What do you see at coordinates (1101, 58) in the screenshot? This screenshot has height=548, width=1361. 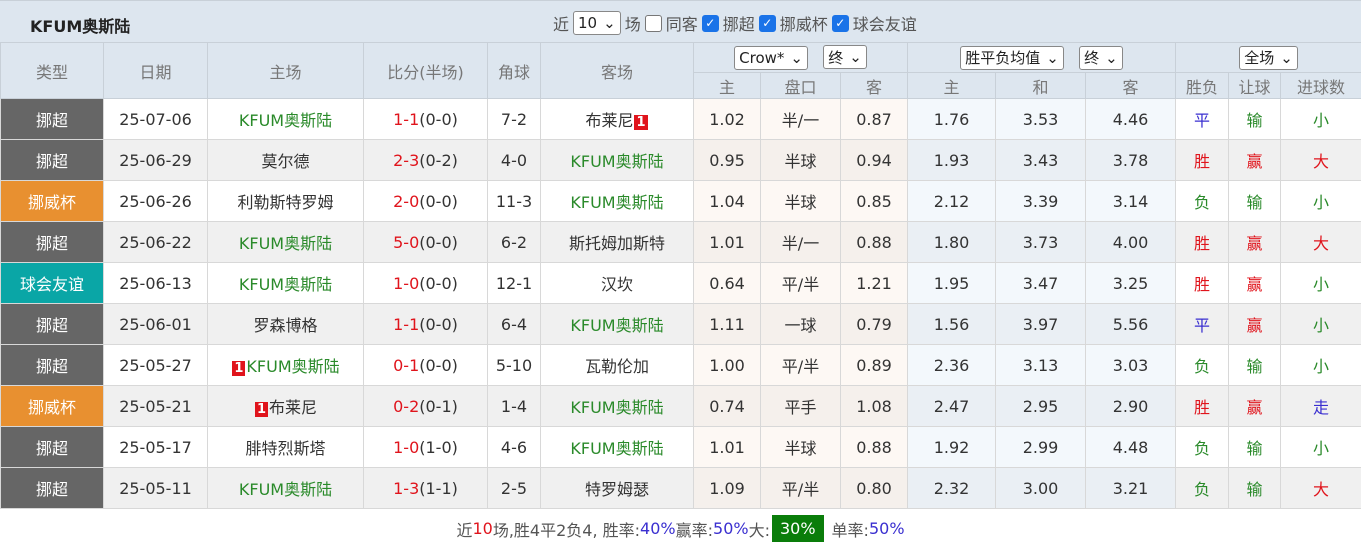 I see `odds-stage-select: 终⌄` at bounding box center [1101, 58].